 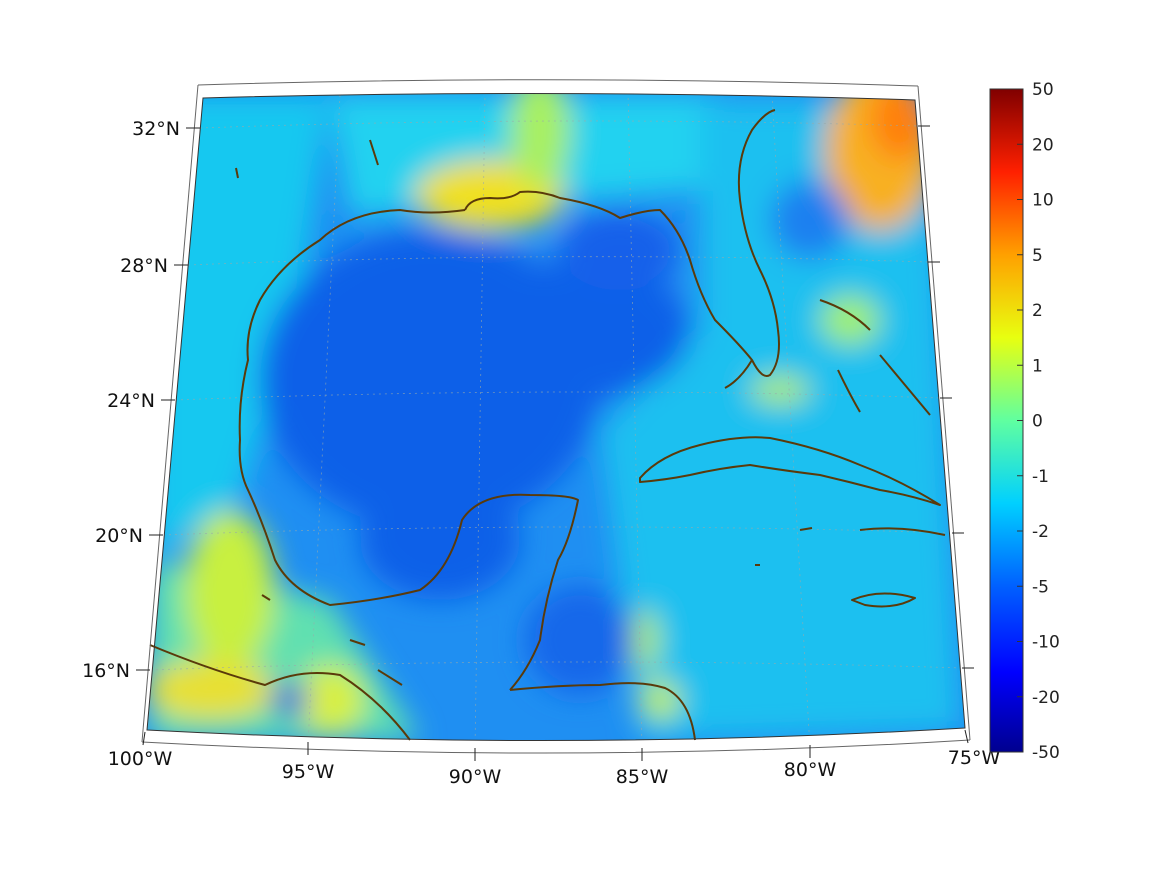 I want to click on colorbar-tick-label: -10, so click(x=1046, y=643).